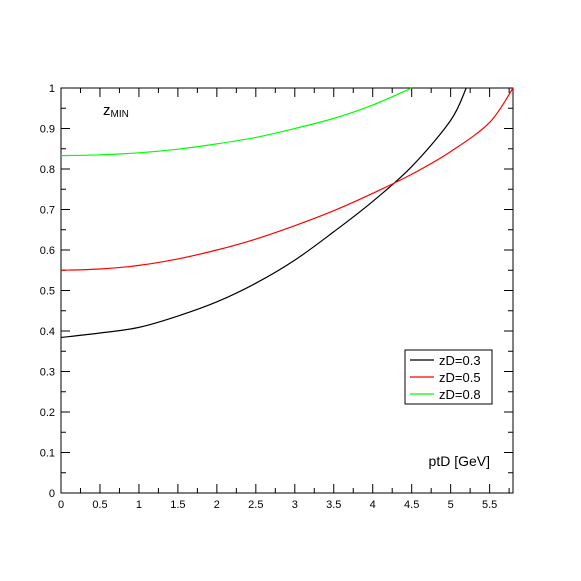 The height and width of the screenshot is (581, 581). What do you see at coordinates (47, 170) in the screenshot?
I see `y-tick-label: 0.8` at bounding box center [47, 170].